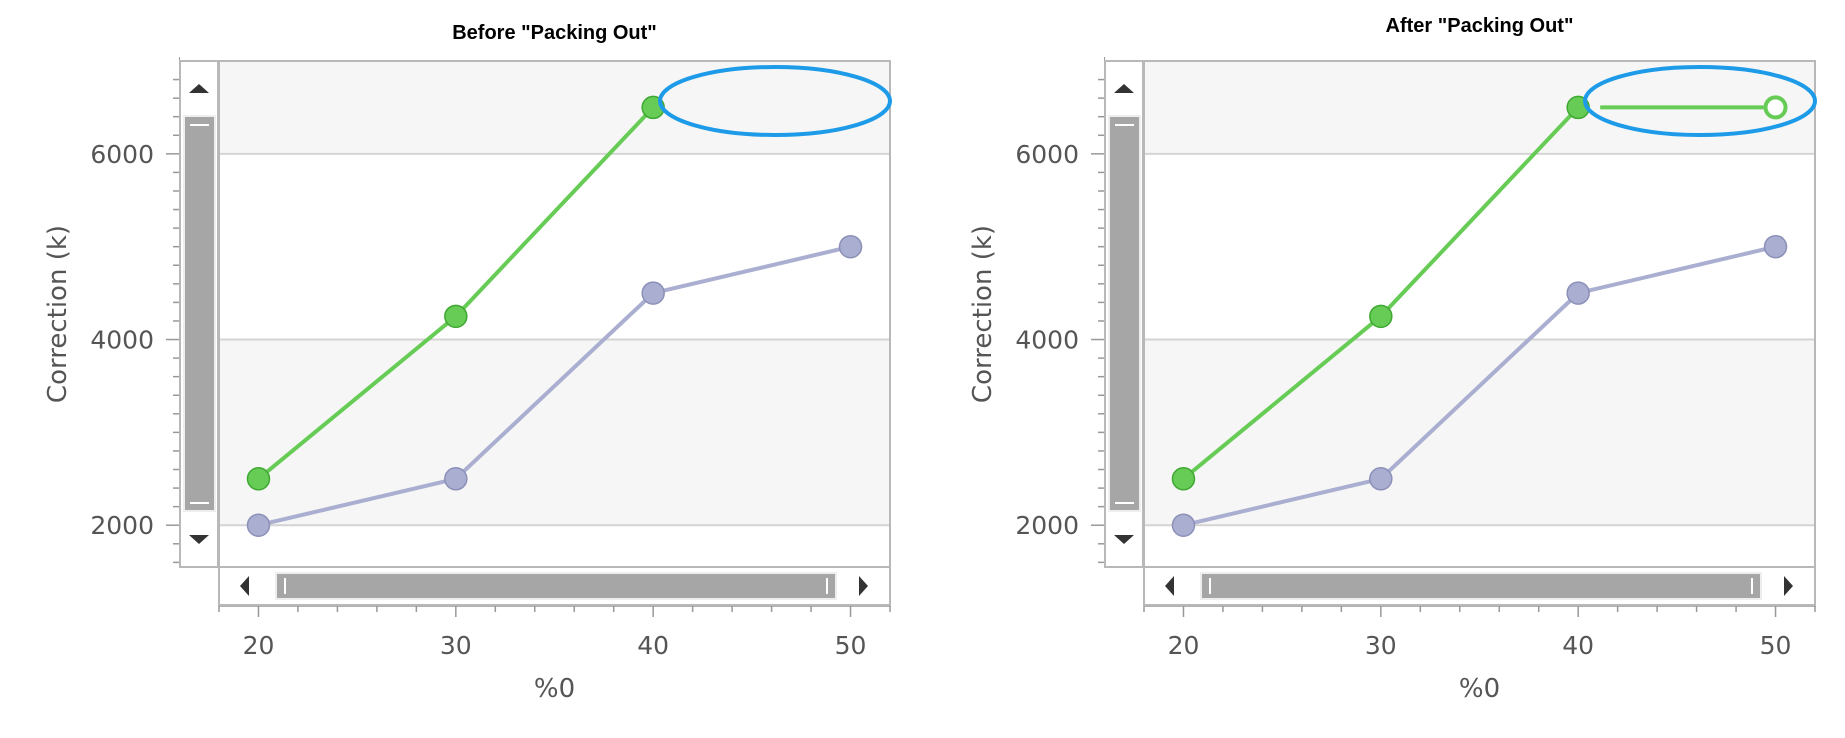  Describe the element at coordinates (554, 33) in the screenshot. I see `chart-title: Before "Packing Out"` at that location.